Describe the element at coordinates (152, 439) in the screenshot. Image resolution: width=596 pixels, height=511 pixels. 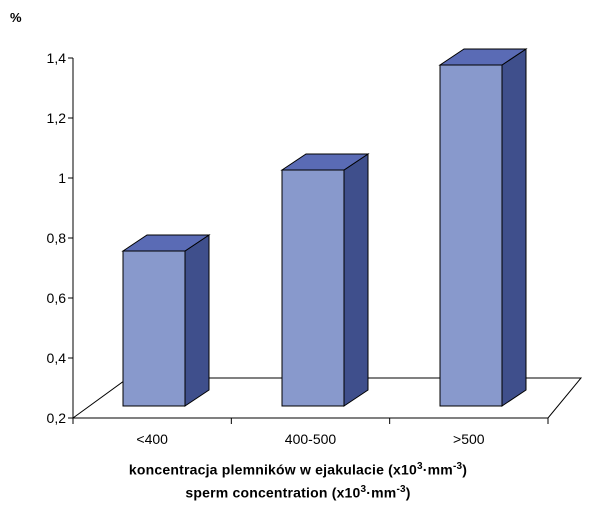
I see `x-tick-label: <400` at that location.